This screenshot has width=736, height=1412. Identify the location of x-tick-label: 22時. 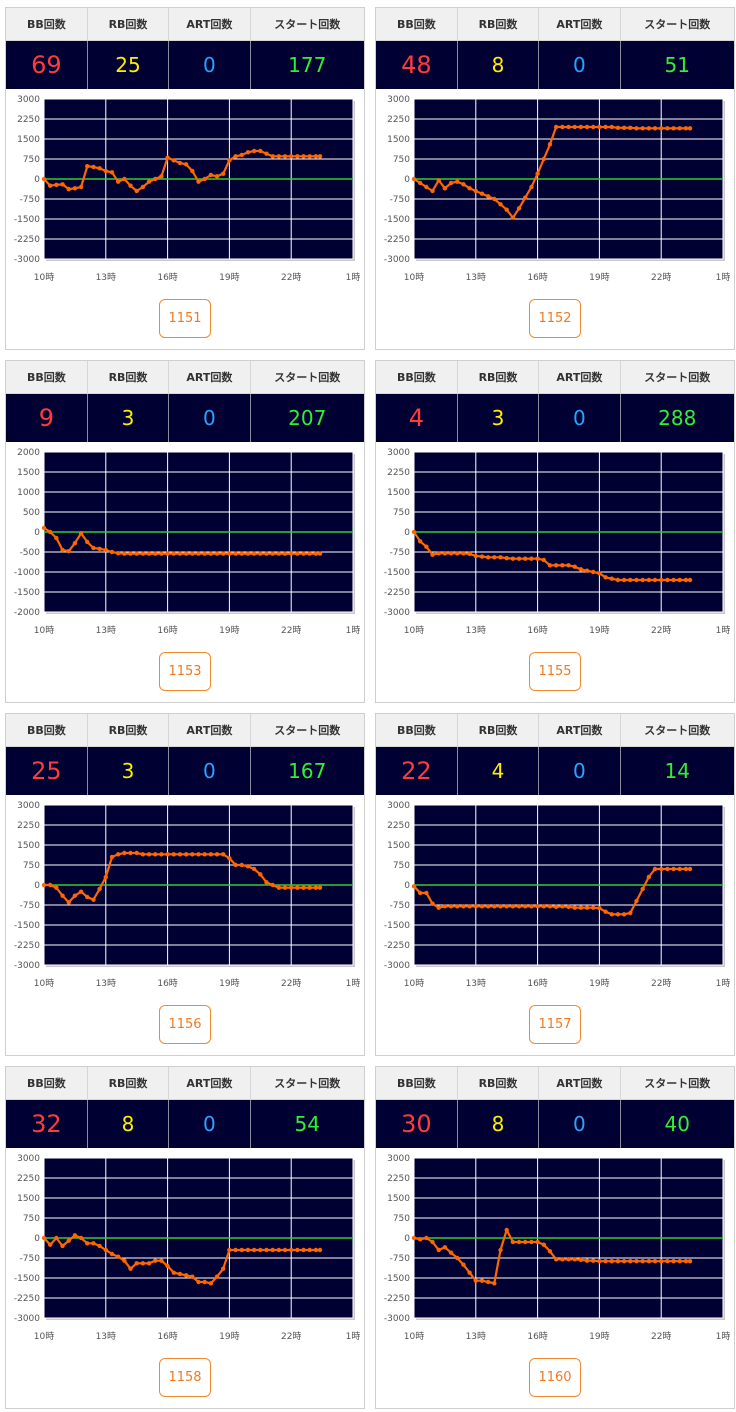
(661, 277).